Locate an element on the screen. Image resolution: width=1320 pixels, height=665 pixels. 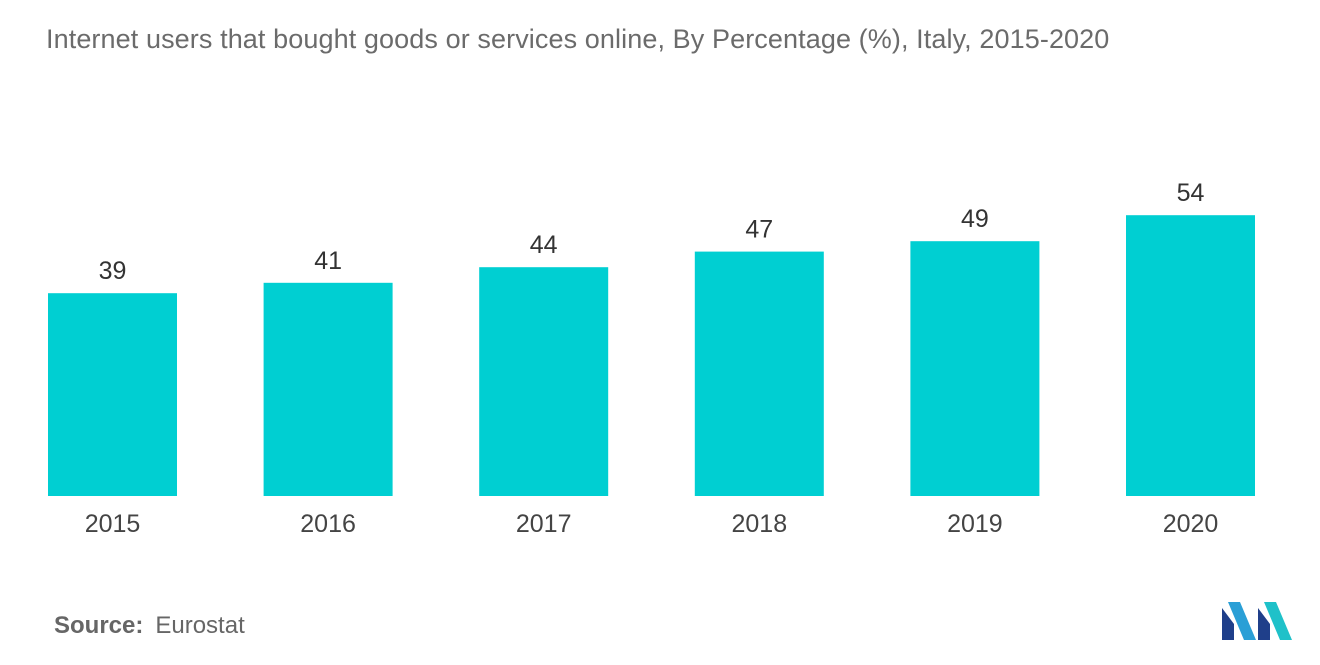
bar-2018 is located at coordinates (759, 373).